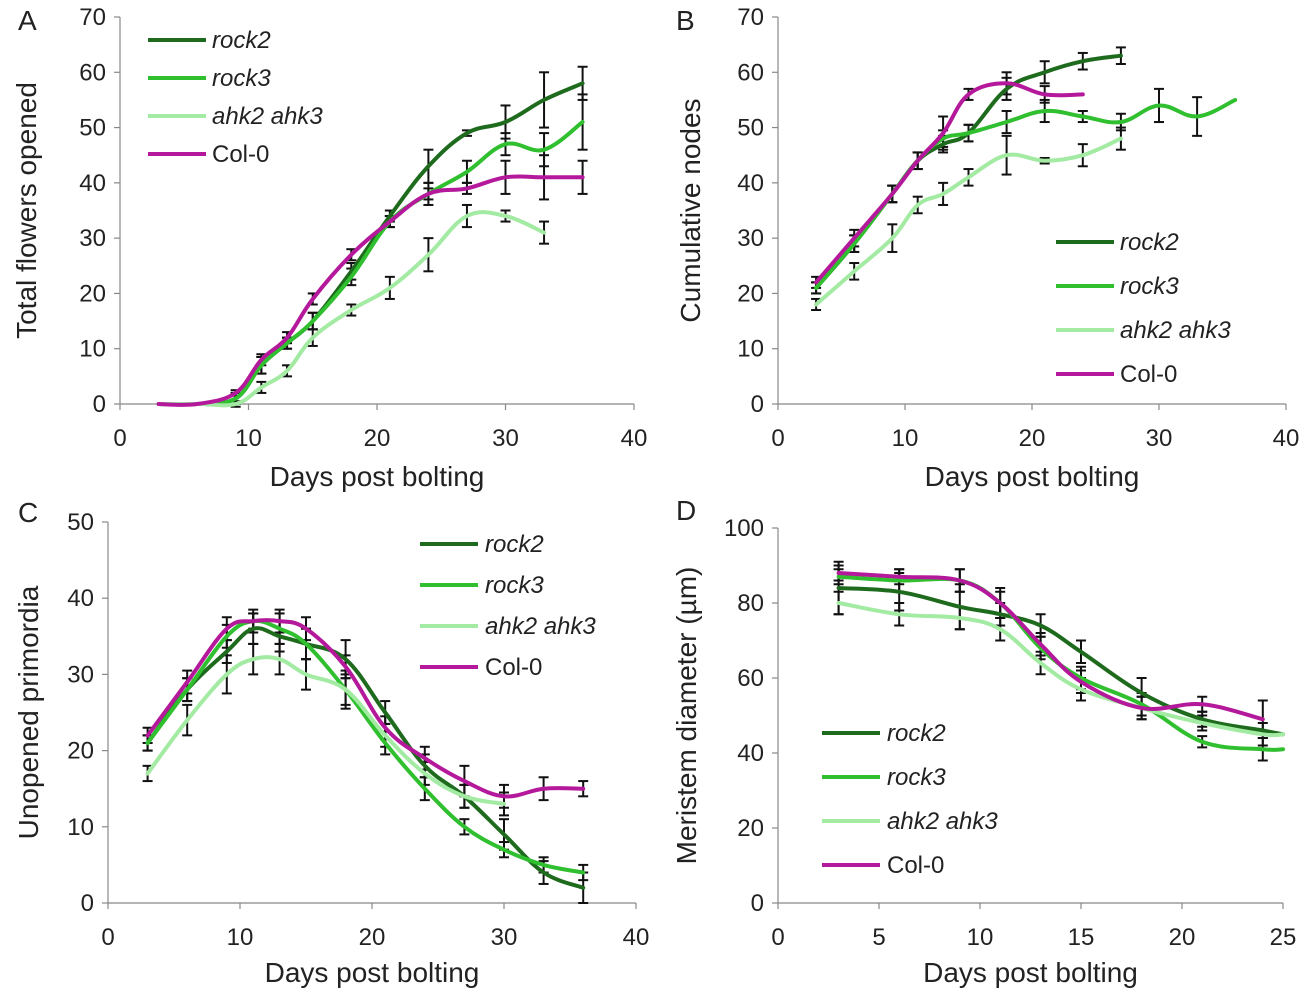 The width and height of the screenshot is (1306, 993). Describe the element at coordinates (750, 603) in the screenshot. I see `y-tick-label: 80` at that location.